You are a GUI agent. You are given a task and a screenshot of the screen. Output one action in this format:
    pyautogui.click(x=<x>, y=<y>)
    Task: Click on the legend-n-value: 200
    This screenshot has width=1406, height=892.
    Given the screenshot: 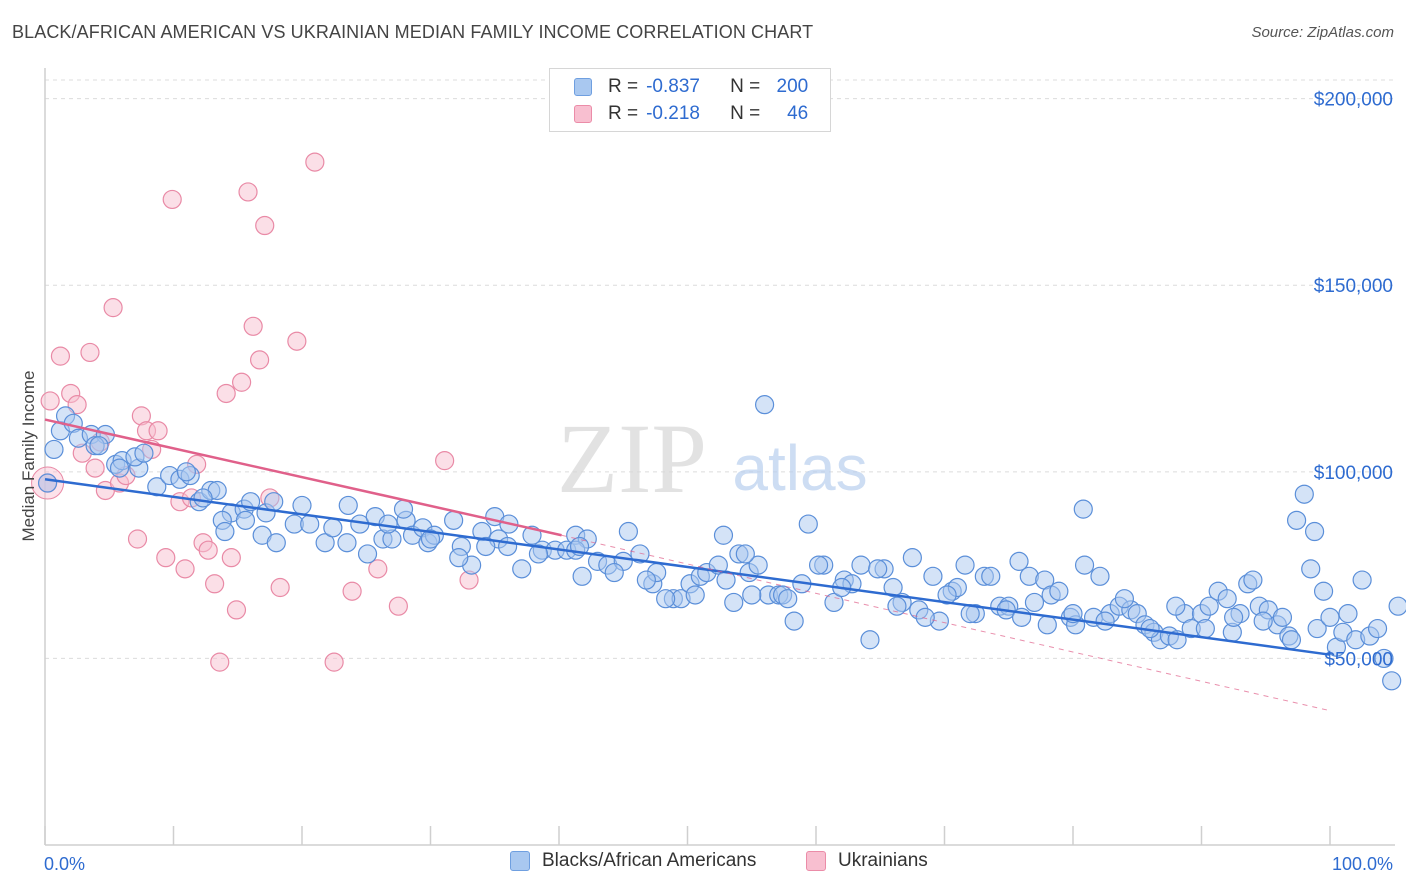 What is the action you would take?
    pyautogui.click(x=792, y=86)
    